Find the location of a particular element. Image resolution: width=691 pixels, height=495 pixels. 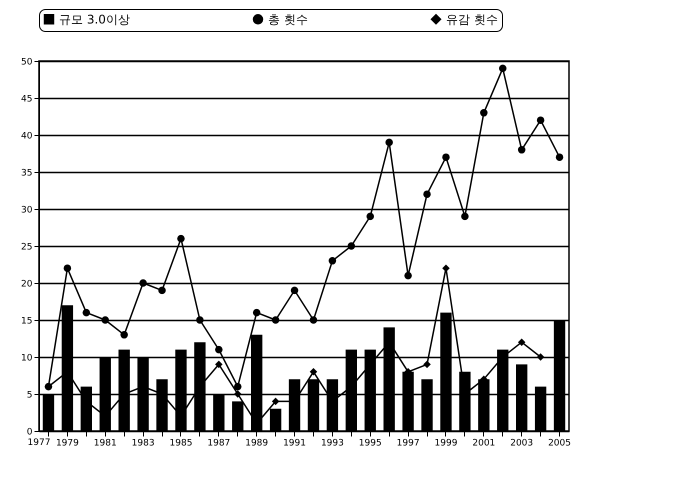

y-tick-label: 45 is located at coordinates (26, 99).